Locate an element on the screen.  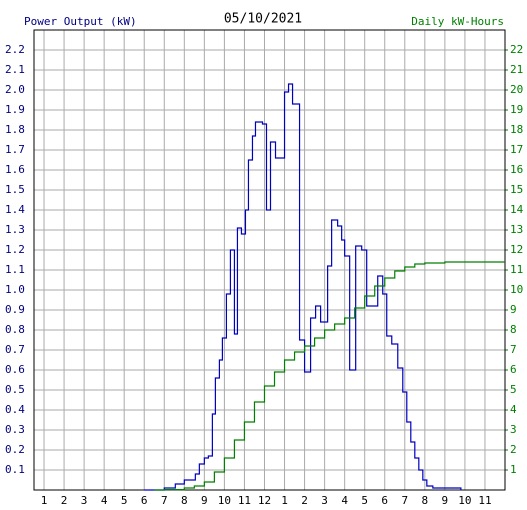
y-tick-label: 1.2 is located at coordinates (15, 249).